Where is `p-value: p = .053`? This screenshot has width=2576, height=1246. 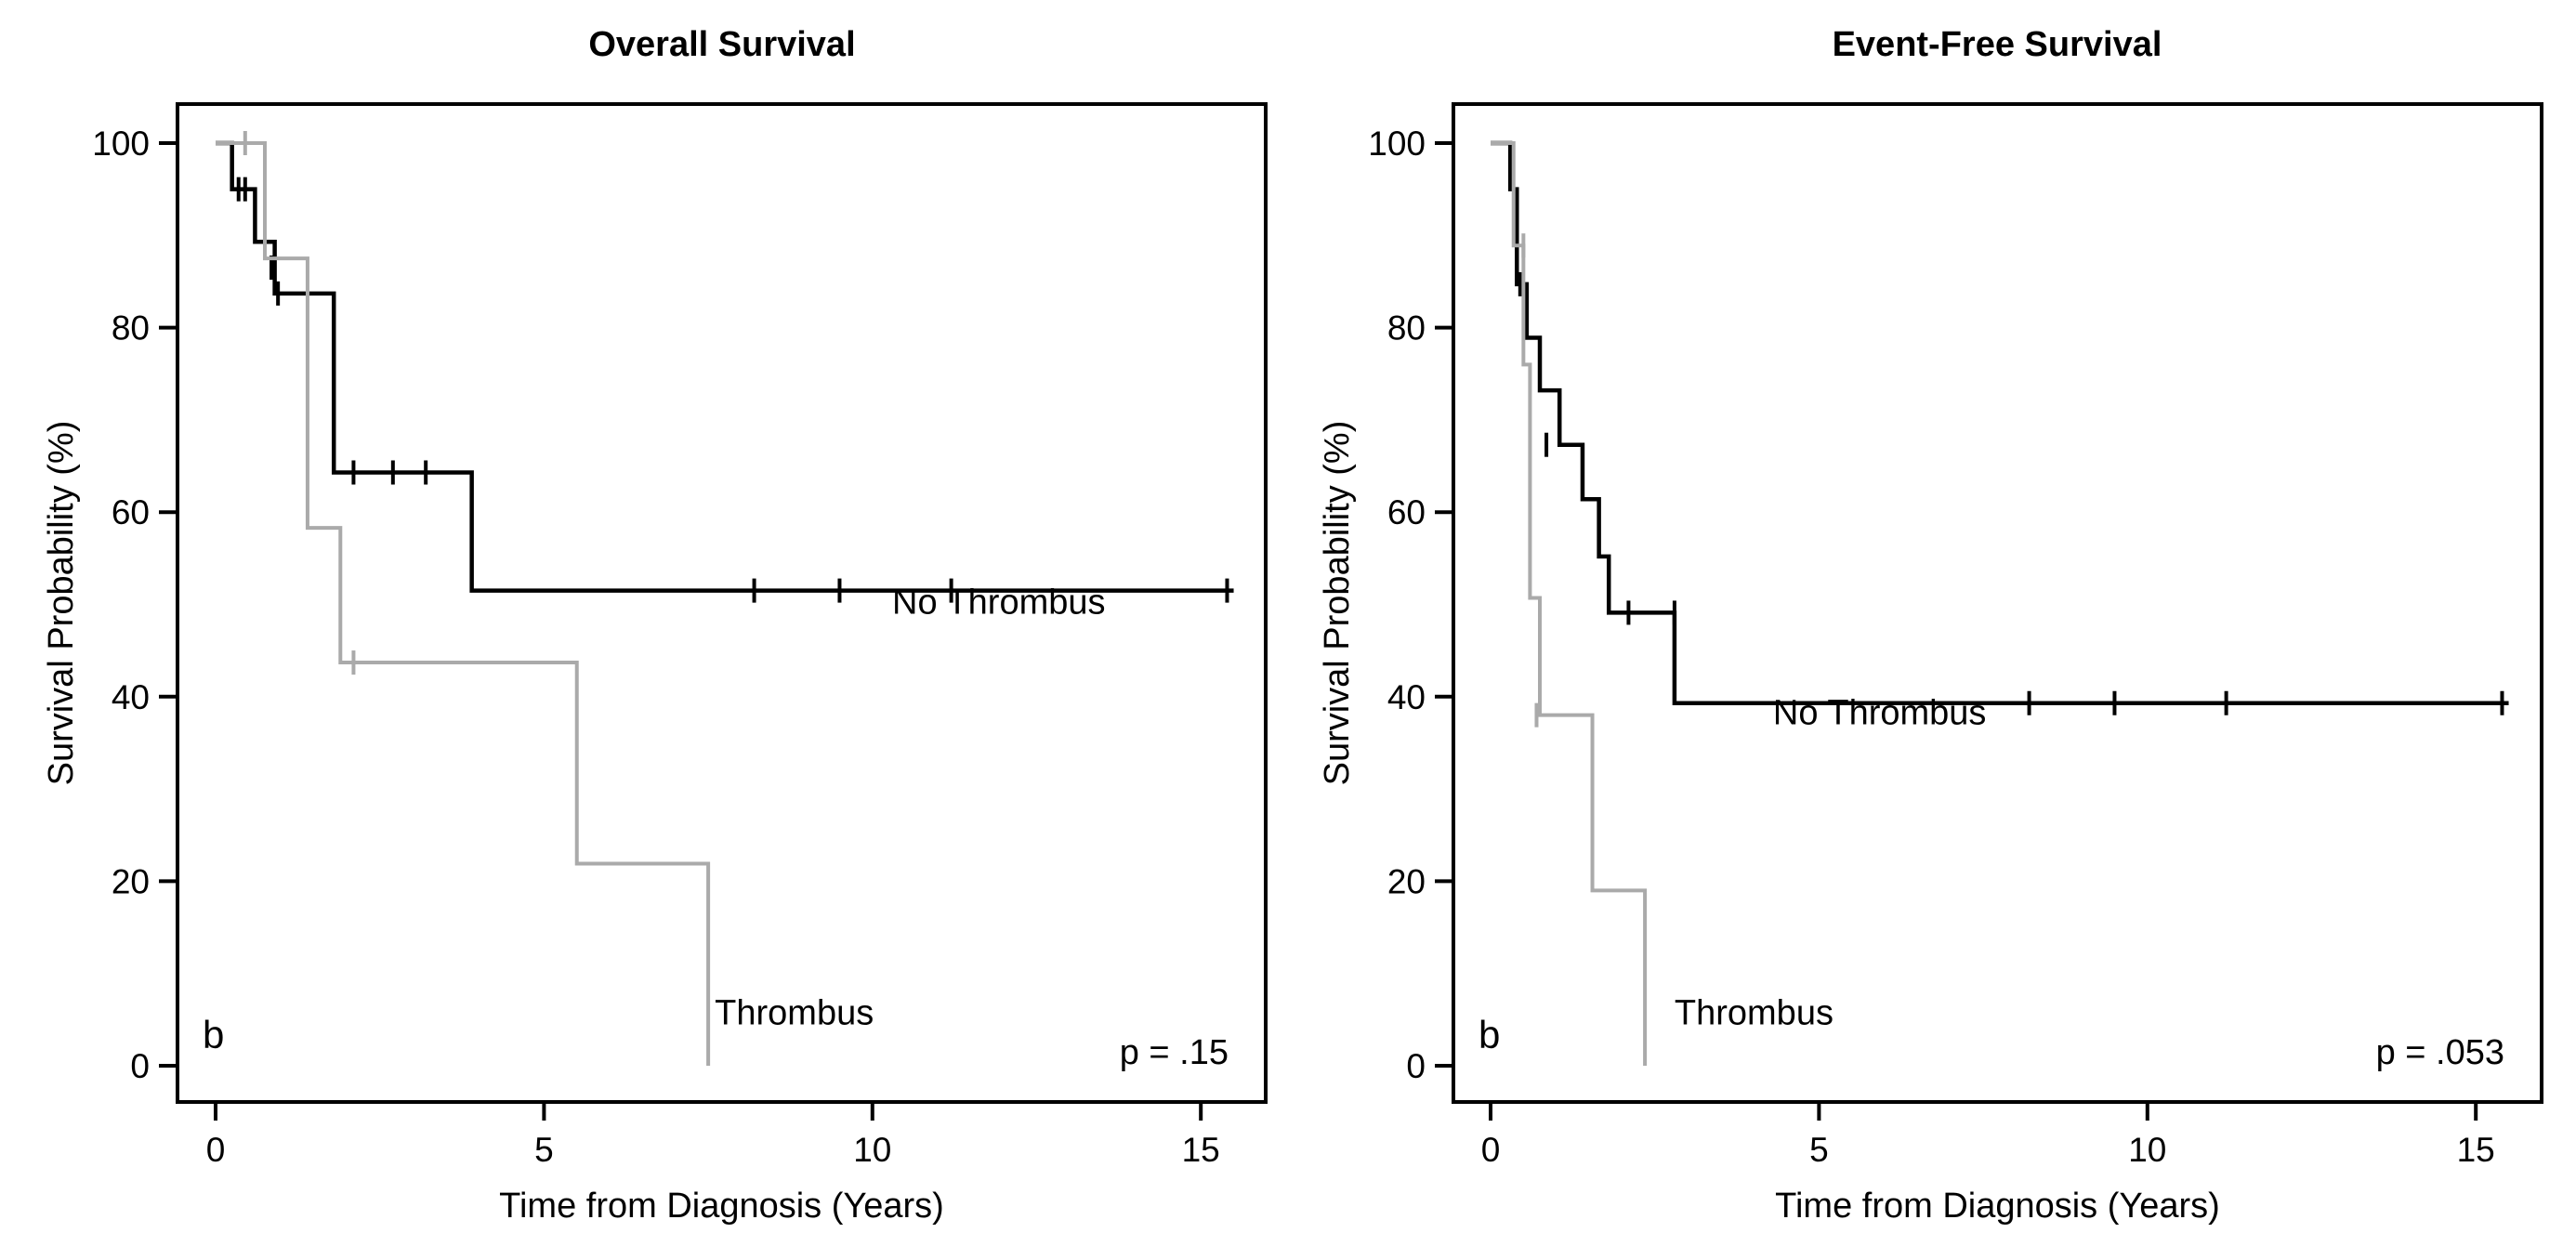 p-value: p = .053 is located at coordinates (2440, 1053).